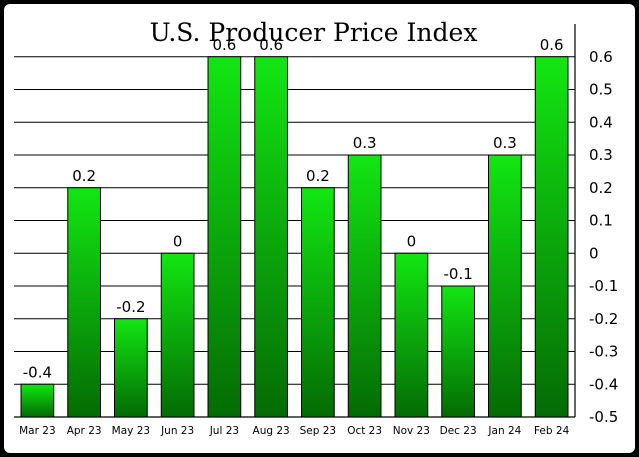 Image resolution: width=639 pixels, height=457 pixels. Describe the element at coordinates (457, 274) in the screenshot. I see `data-label: -0.1` at that location.